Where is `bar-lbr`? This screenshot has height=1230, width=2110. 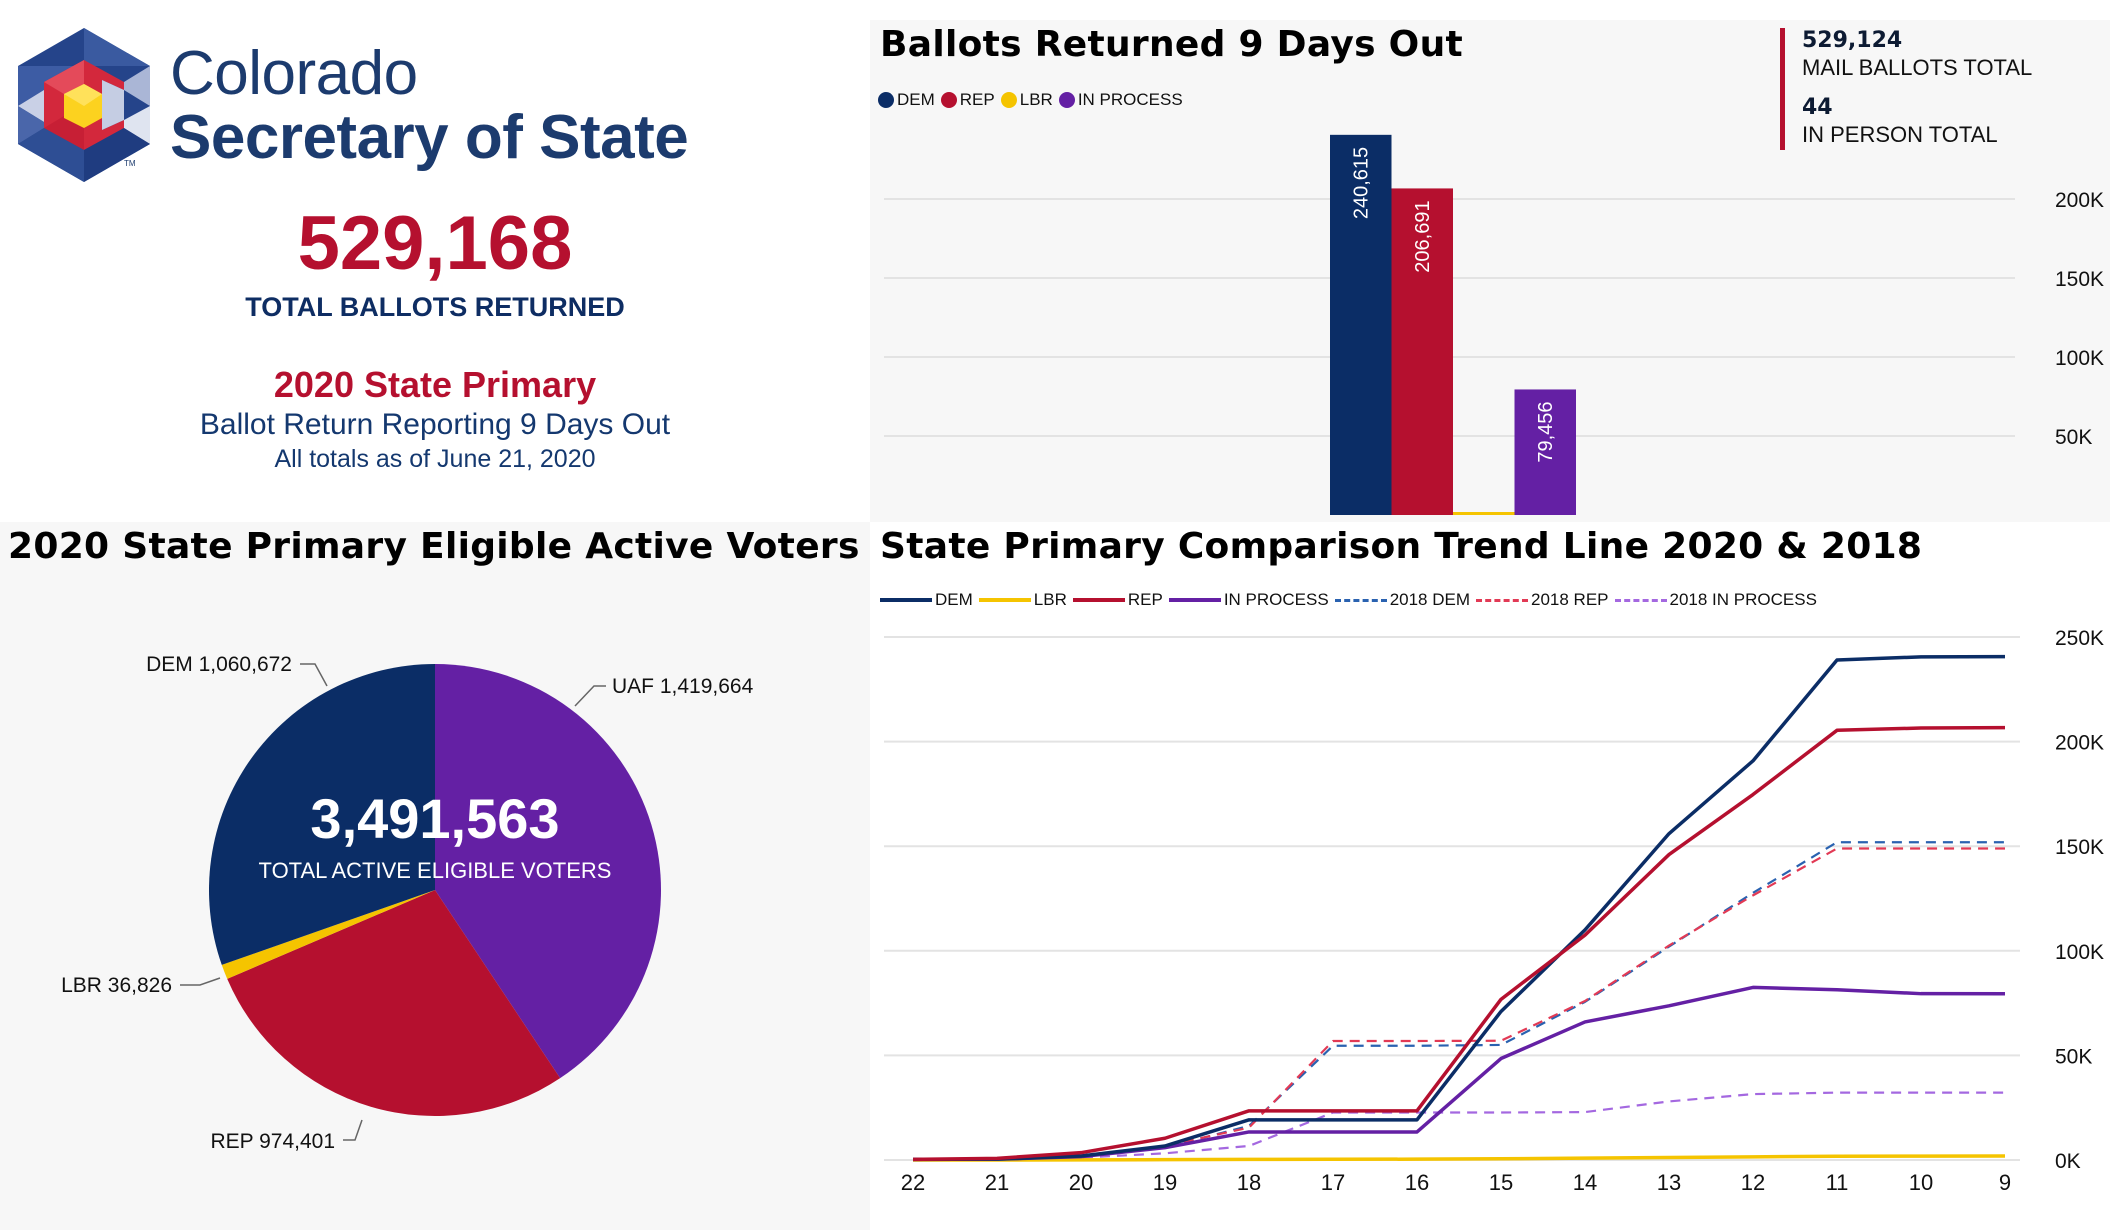 bar-lbr is located at coordinates (1484, 513).